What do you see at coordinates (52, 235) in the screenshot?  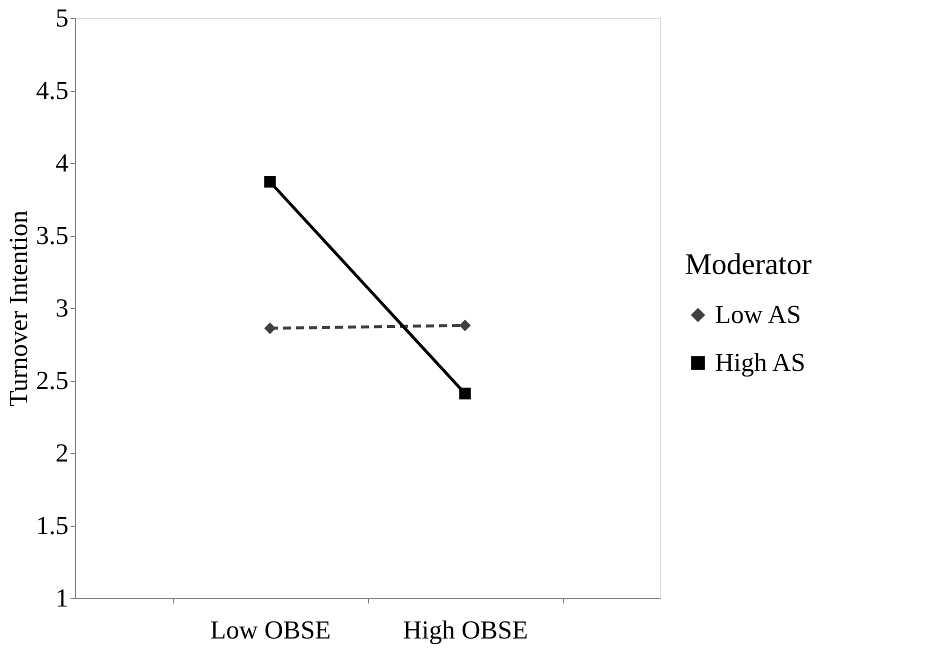 I see `y-tick-label: 3.5` at bounding box center [52, 235].